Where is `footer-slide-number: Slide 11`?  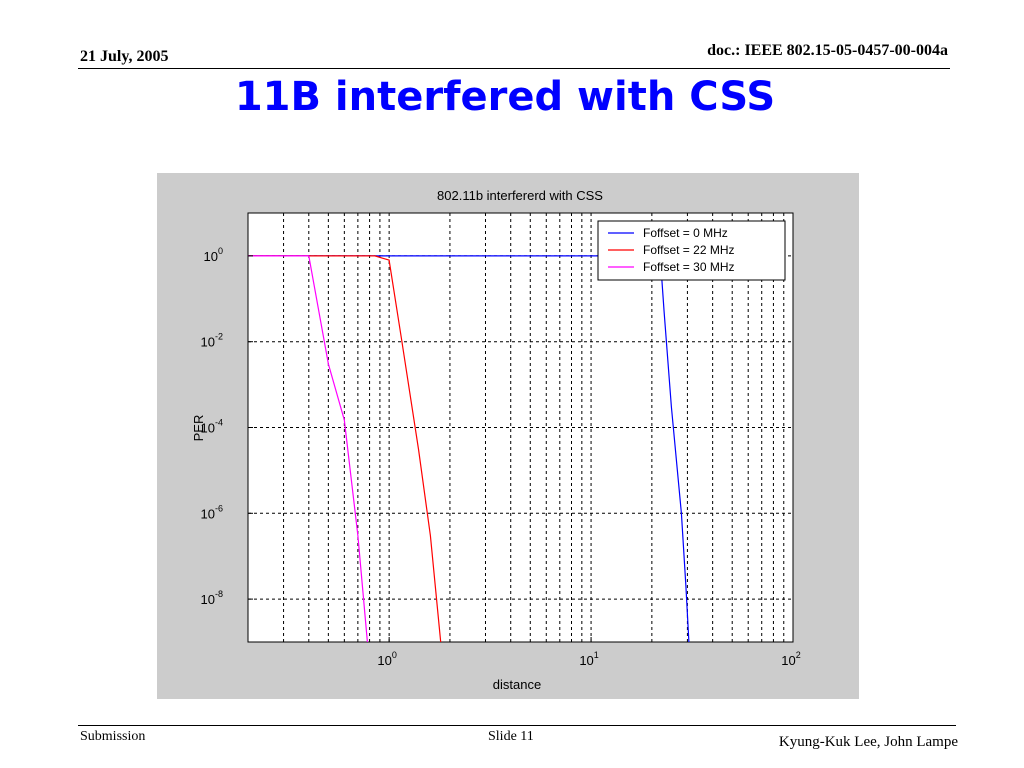
footer-slide-number: Slide 11 is located at coordinates (511, 736).